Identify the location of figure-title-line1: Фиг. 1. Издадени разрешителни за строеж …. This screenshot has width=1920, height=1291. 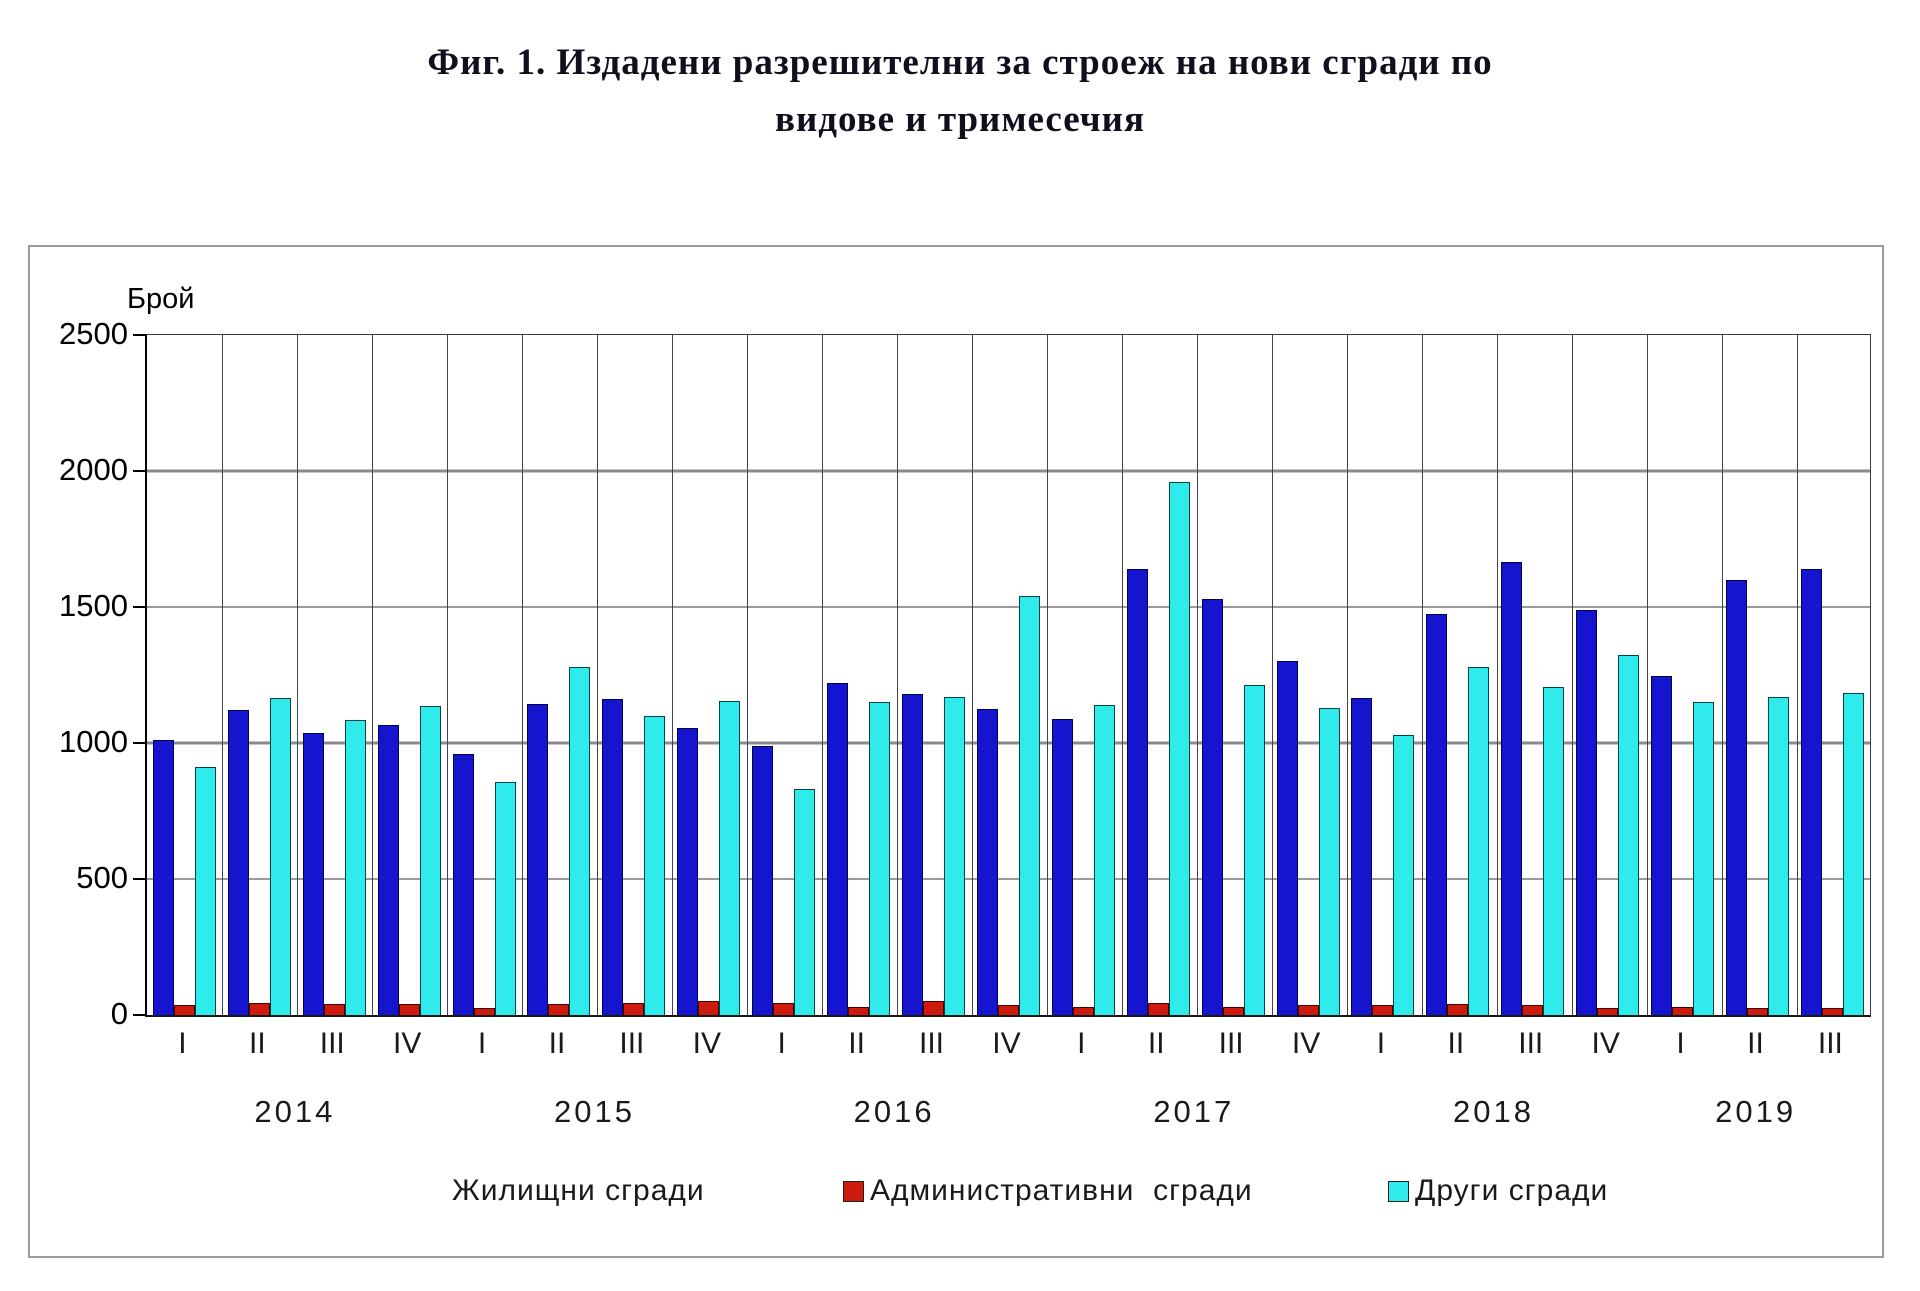
(960, 62).